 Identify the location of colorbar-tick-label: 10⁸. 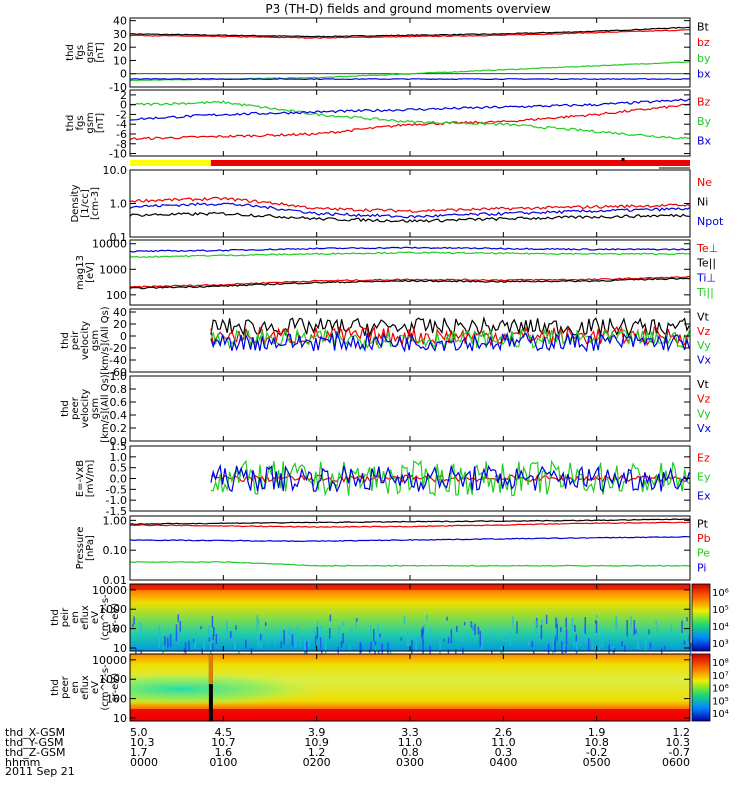
(720, 663).